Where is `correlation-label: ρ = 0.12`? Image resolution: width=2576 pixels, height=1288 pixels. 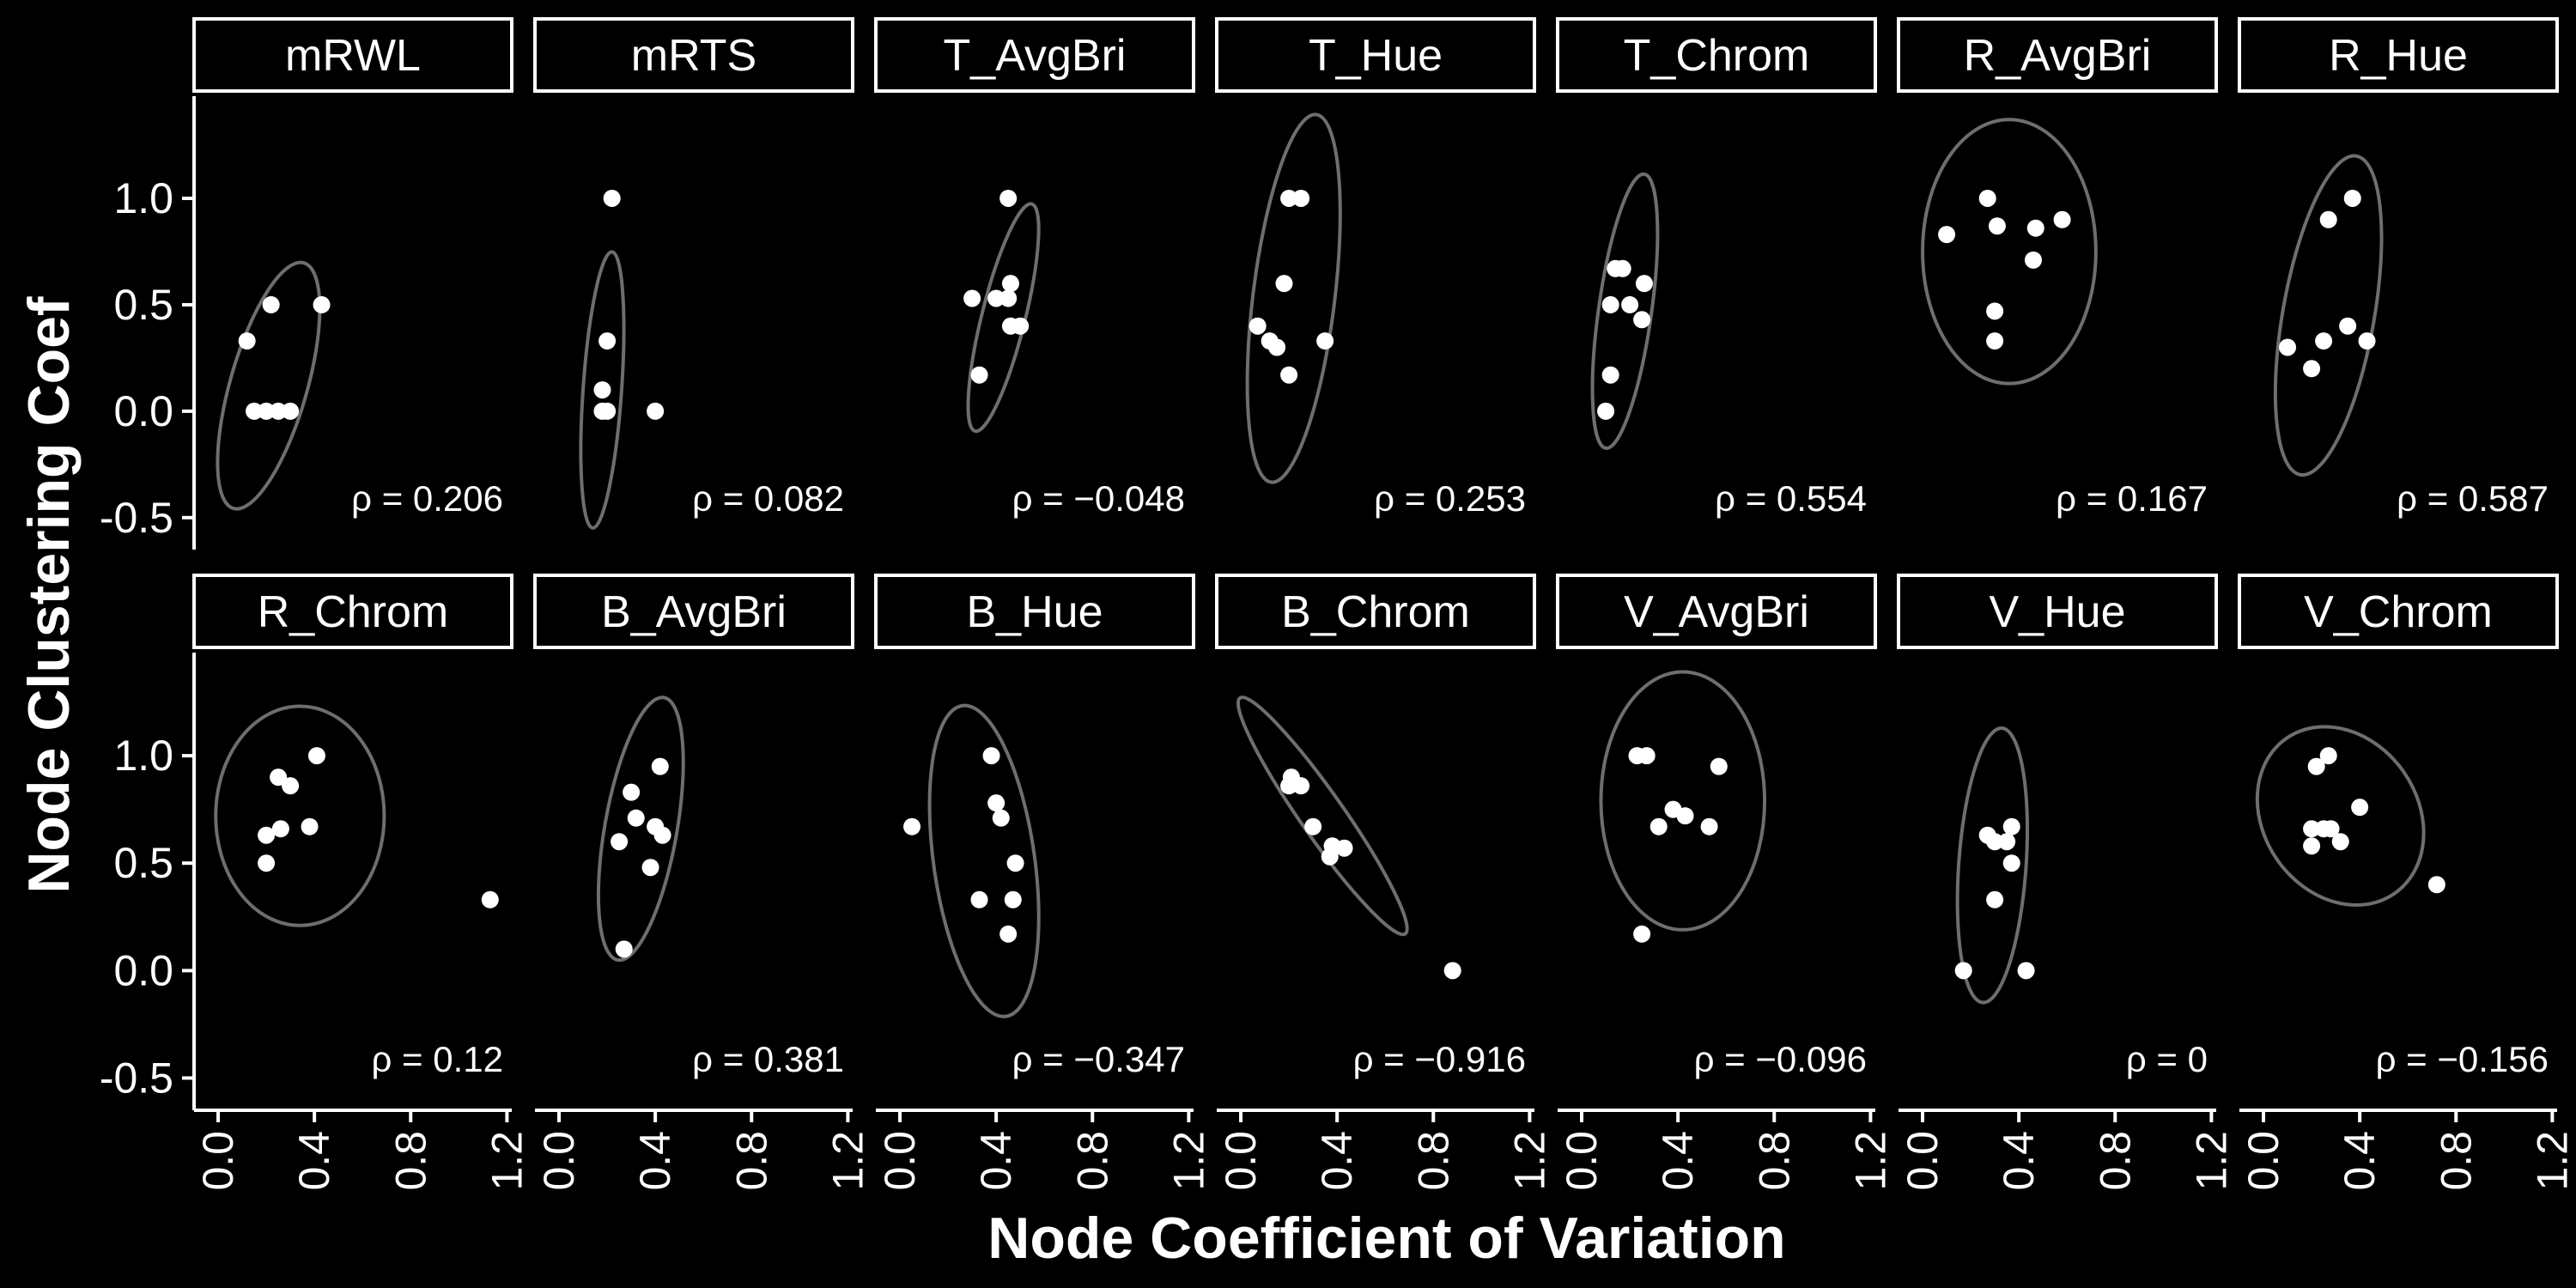 correlation-label: ρ = 0.12 is located at coordinates (437, 1059).